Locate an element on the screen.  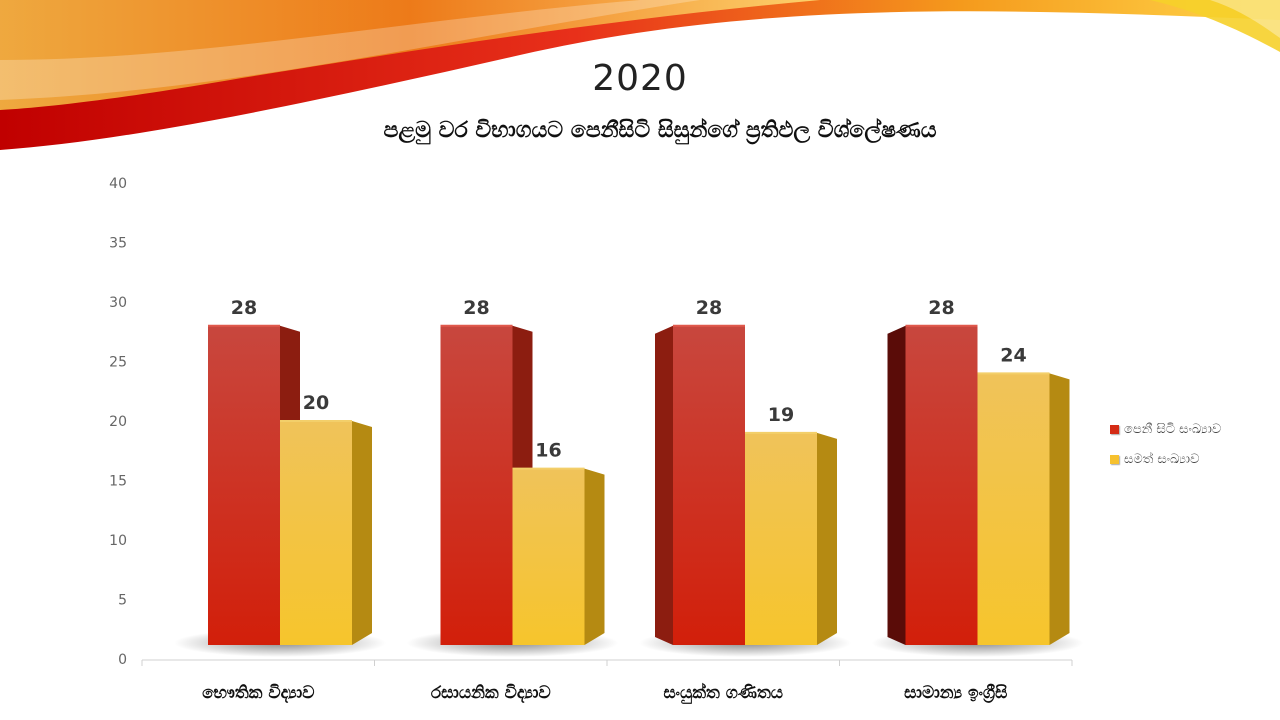
data-label: 24 is located at coordinates (1013, 355).